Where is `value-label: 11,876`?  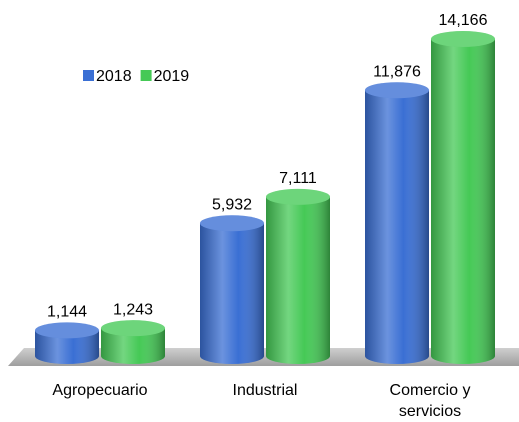
value-label: 11,876 is located at coordinates (397, 71).